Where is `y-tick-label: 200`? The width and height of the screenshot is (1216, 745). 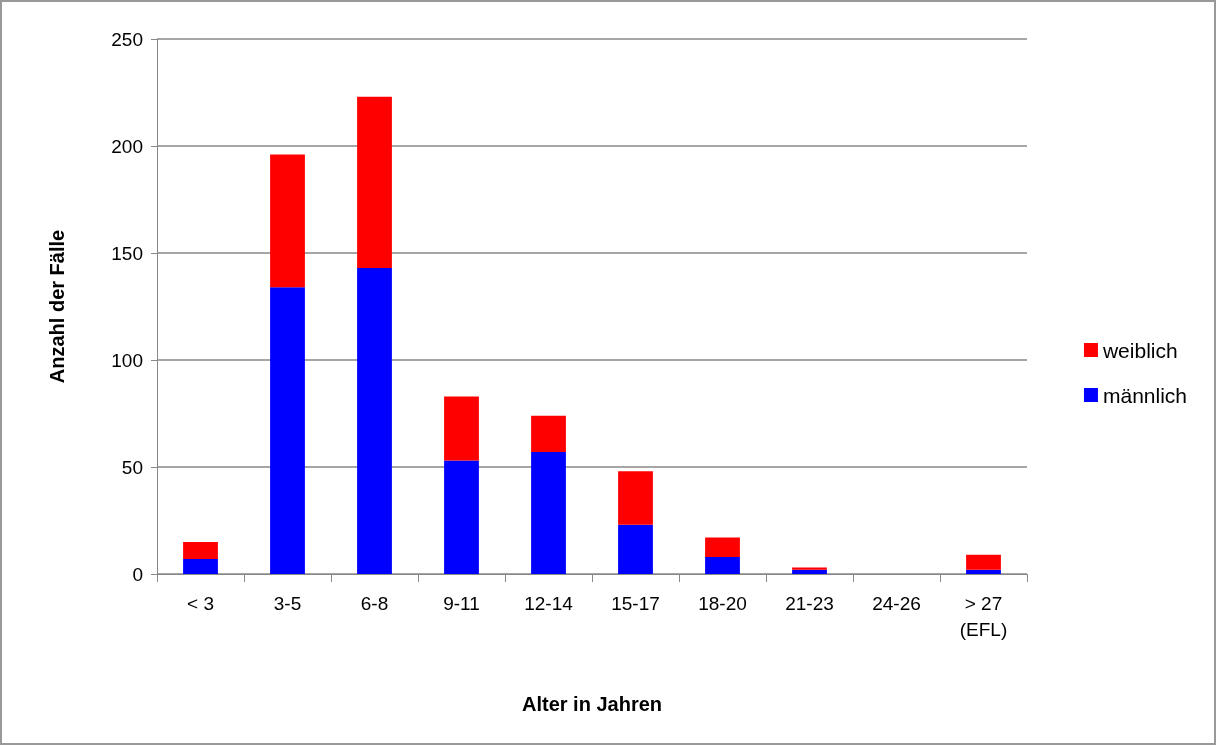
y-tick-label: 200 is located at coordinates (127, 146).